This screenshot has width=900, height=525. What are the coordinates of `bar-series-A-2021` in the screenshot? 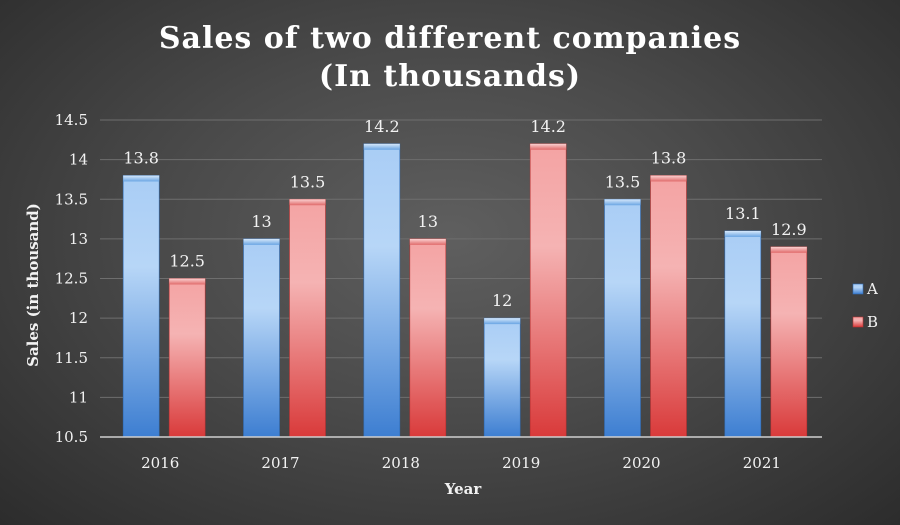 It's located at (743, 334).